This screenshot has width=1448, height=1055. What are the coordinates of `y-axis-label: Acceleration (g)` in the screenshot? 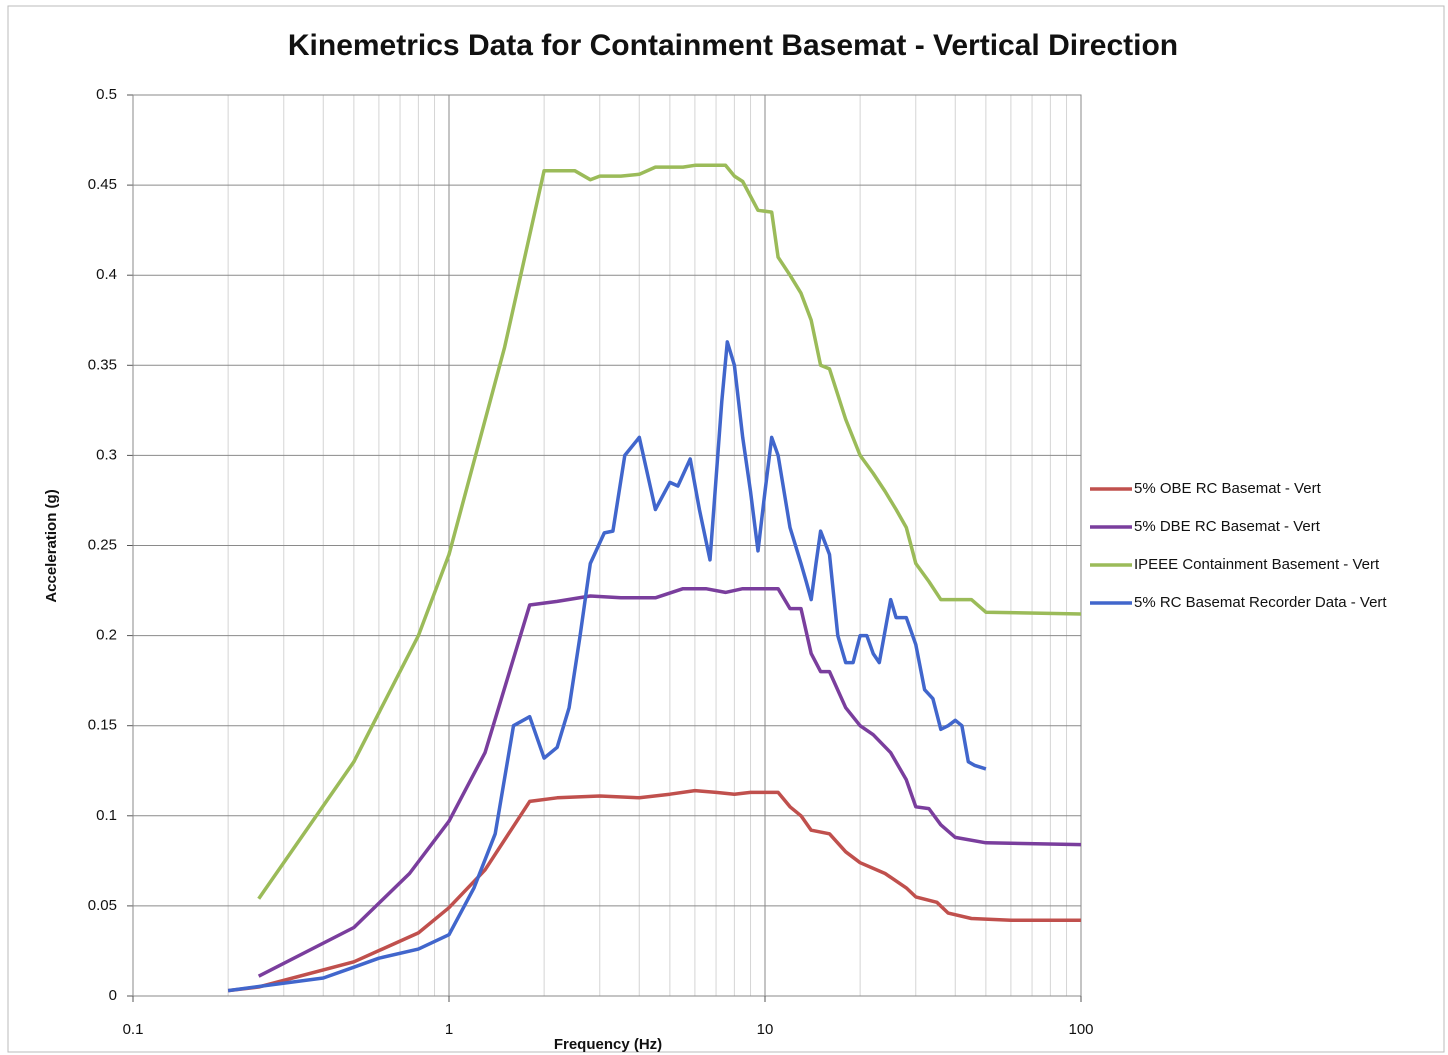 It's located at (51, 545).